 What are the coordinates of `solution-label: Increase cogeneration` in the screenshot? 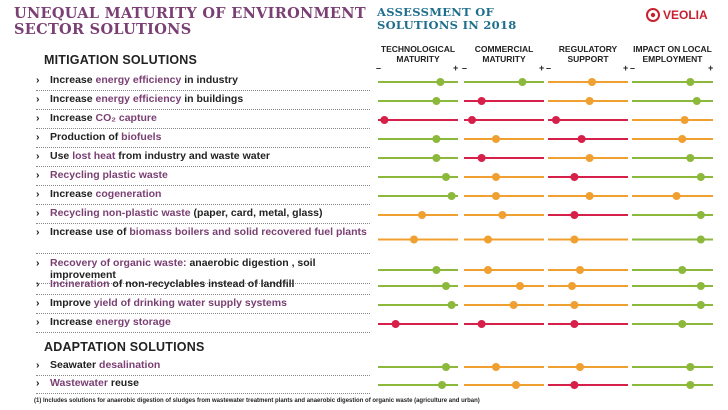 It's located at (106, 194).